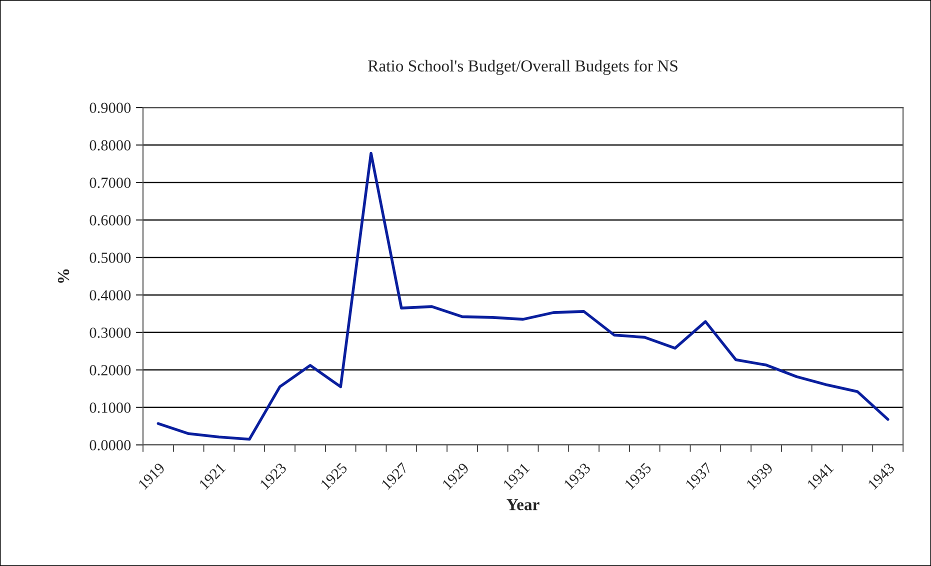 The width and height of the screenshot is (931, 566). I want to click on y-tick-label: 0.9000, so click(110, 108).